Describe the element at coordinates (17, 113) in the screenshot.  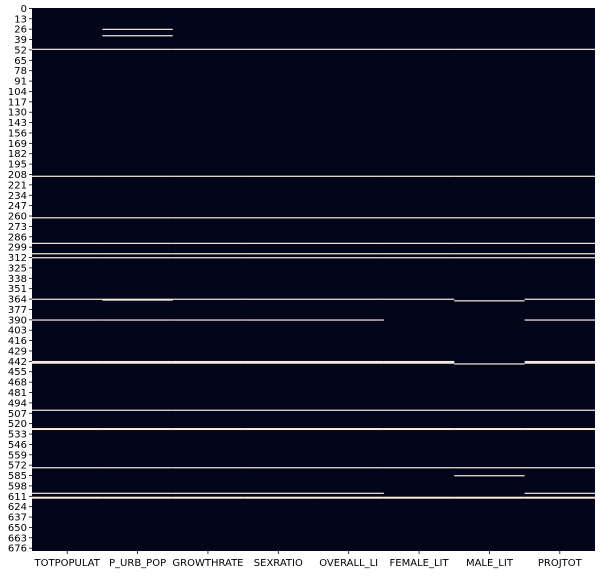
I see `y-tick-label: 130` at that location.